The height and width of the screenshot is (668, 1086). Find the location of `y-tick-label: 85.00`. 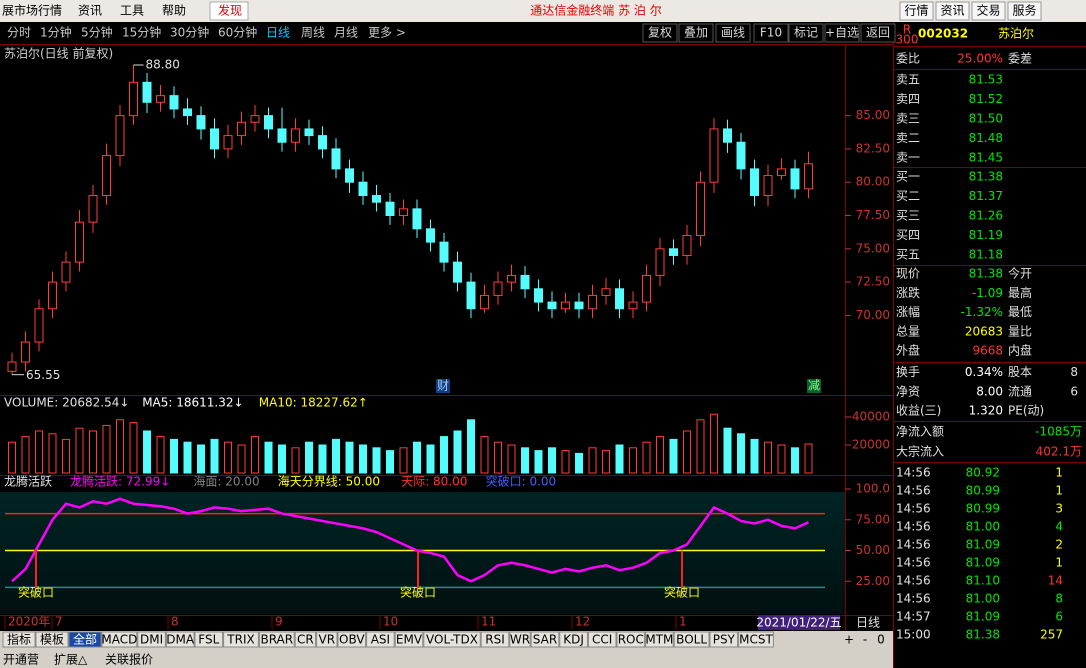

y-tick-label: 85.00 is located at coordinates (873, 115).